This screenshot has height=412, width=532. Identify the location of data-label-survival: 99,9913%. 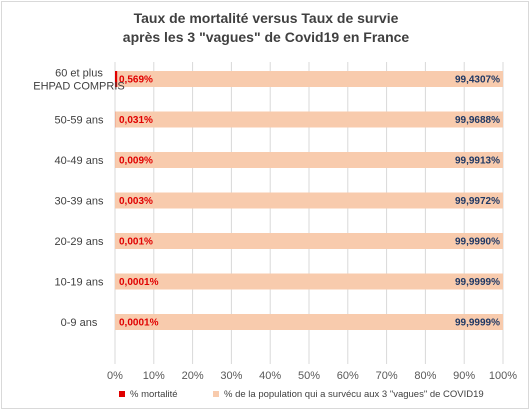
(477, 161).